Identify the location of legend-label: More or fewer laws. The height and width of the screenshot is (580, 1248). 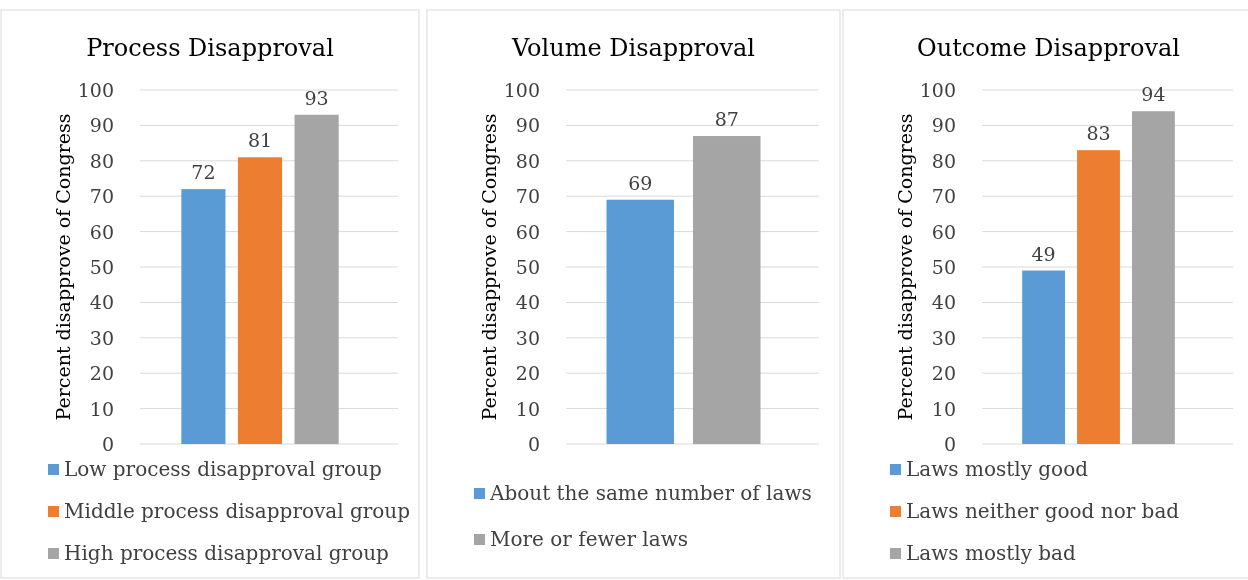
(589, 539).